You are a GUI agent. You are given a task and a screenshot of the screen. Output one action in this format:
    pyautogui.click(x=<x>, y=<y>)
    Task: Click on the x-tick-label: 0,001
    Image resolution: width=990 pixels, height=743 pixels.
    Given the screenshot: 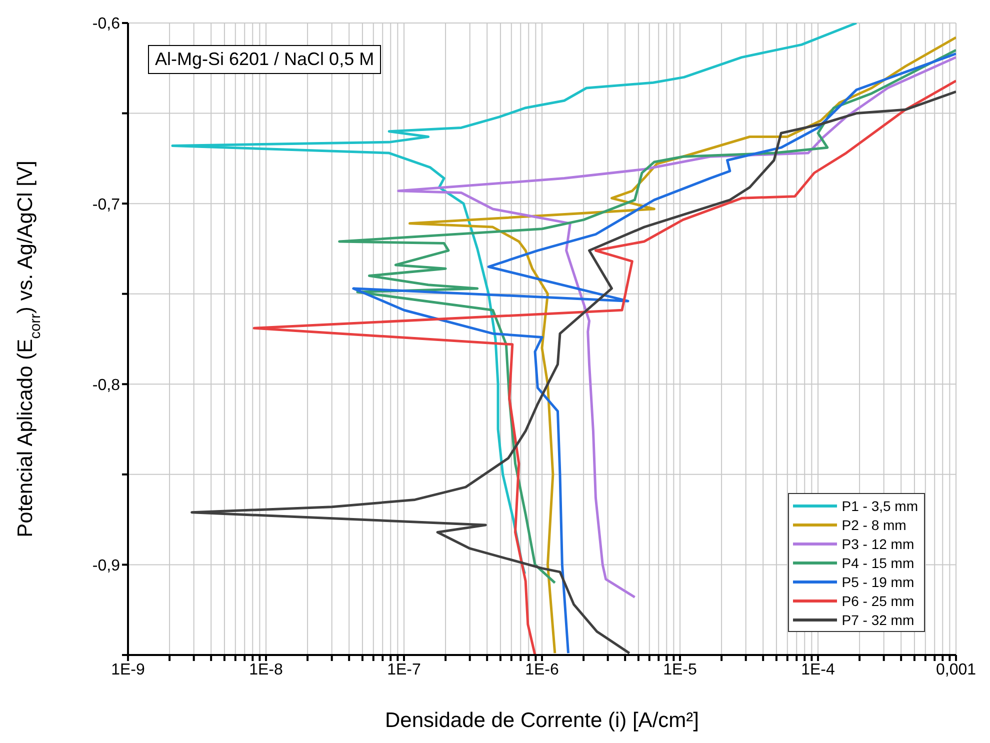 What is the action you would take?
    pyautogui.click(x=956, y=669)
    